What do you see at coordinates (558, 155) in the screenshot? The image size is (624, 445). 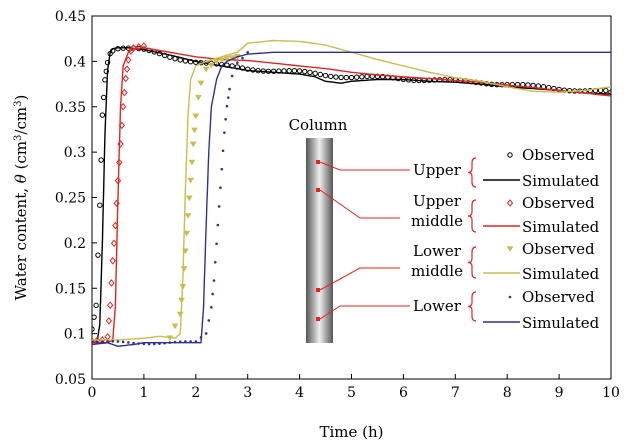 I see `legend-observed-label: Observed` at bounding box center [558, 155].